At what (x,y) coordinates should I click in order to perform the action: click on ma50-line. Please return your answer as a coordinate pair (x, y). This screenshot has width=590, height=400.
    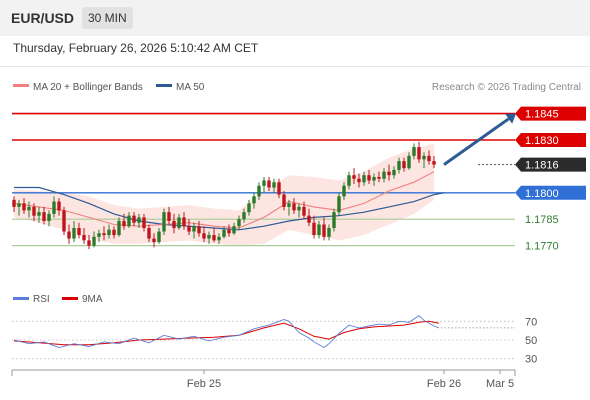
    Looking at the image, I should click on (229, 208).